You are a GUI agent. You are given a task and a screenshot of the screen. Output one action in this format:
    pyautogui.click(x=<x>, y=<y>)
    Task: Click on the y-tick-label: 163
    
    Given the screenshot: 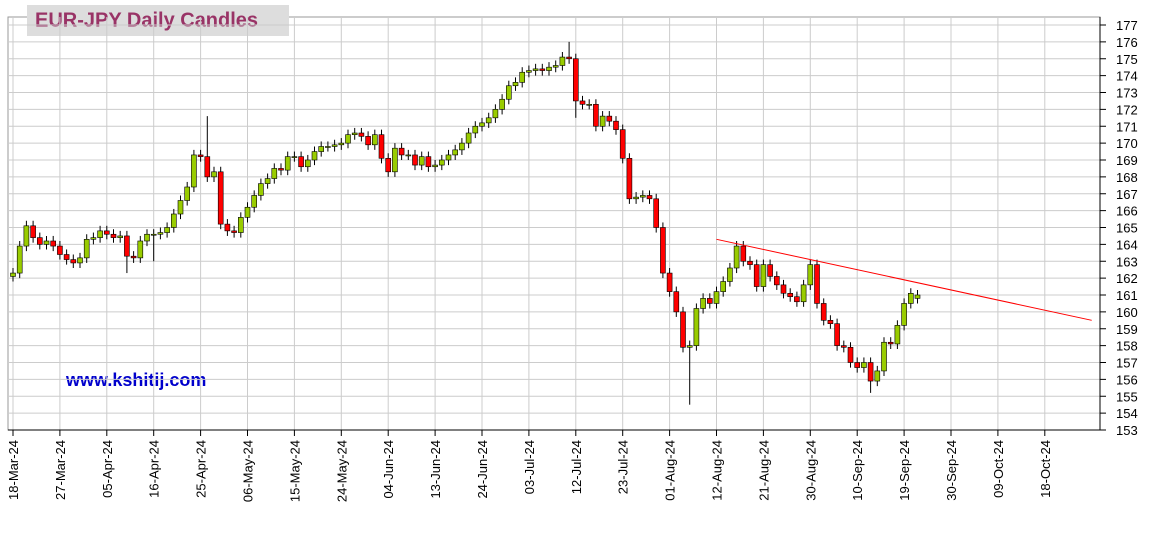 What is the action you would take?
    pyautogui.click(x=1127, y=261)
    